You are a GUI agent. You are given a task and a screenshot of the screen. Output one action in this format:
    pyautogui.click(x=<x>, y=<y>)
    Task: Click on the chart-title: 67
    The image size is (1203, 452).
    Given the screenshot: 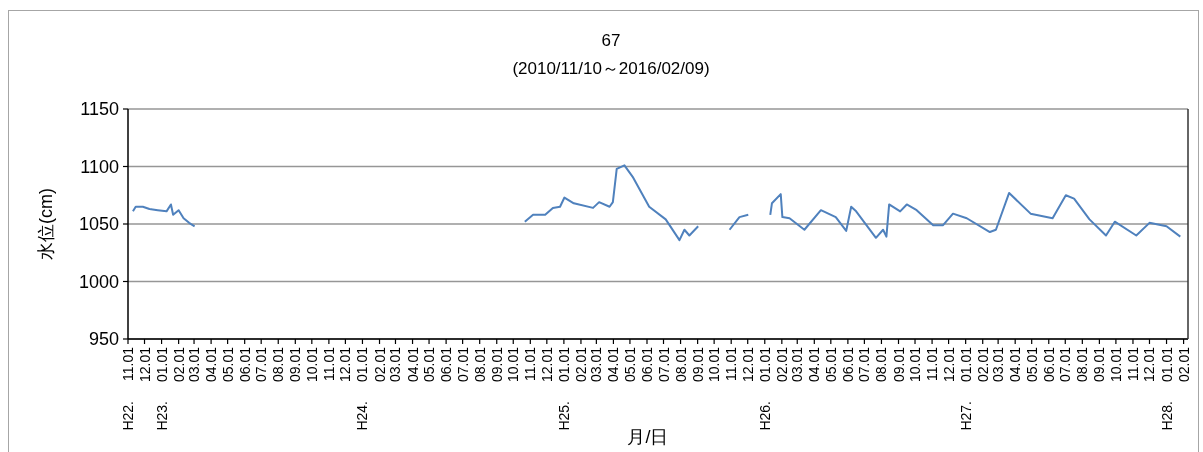 What is the action you would take?
    pyautogui.click(x=611, y=40)
    